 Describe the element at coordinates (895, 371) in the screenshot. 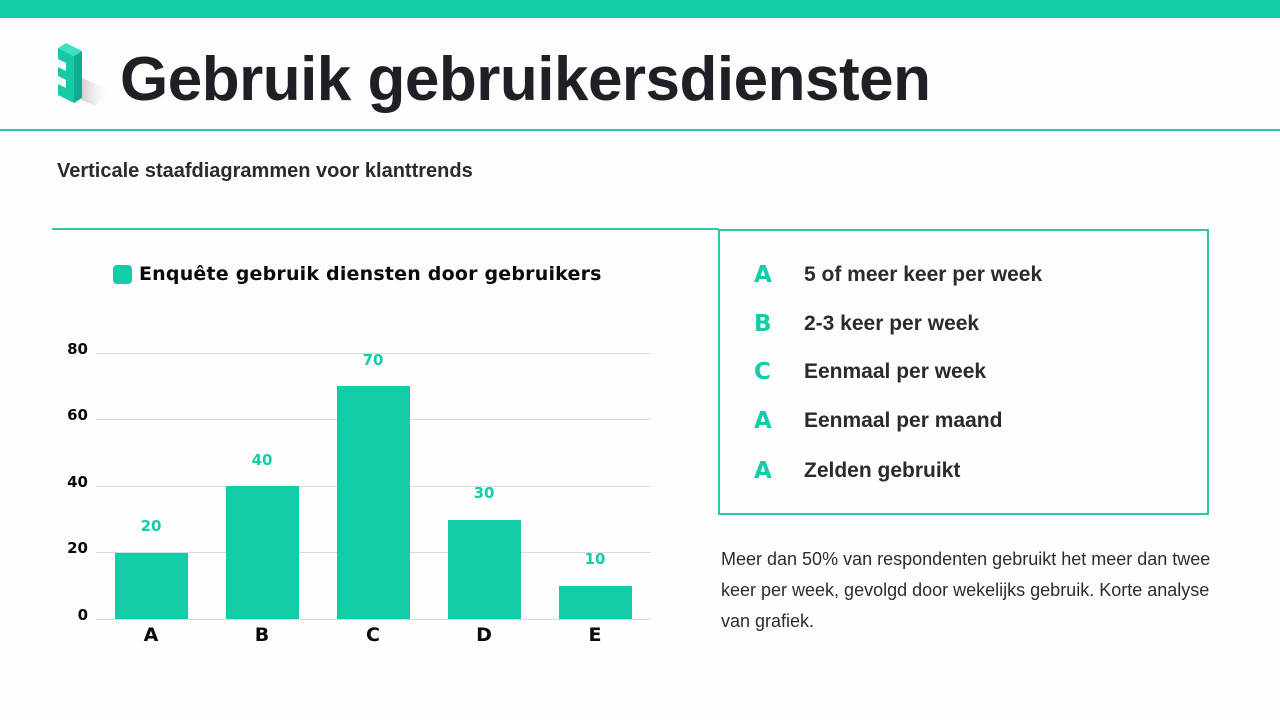

I see `legend-label: Eenmaal per week` at that location.